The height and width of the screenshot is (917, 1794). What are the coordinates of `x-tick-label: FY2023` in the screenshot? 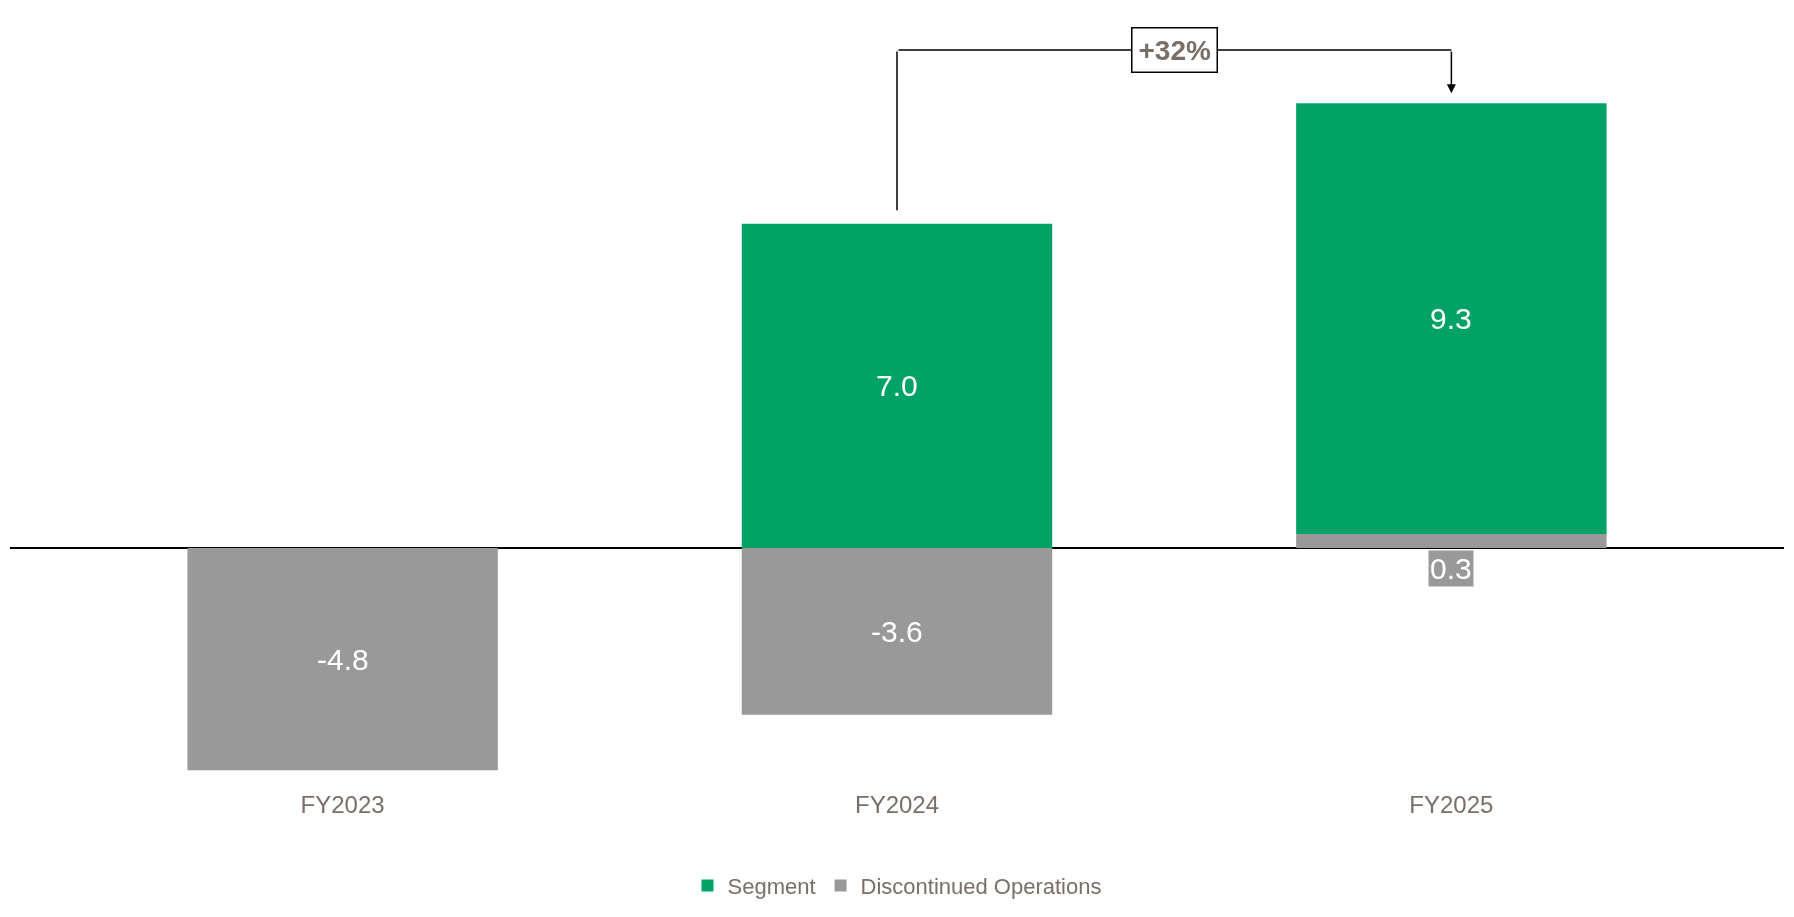 It's located at (342, 804).